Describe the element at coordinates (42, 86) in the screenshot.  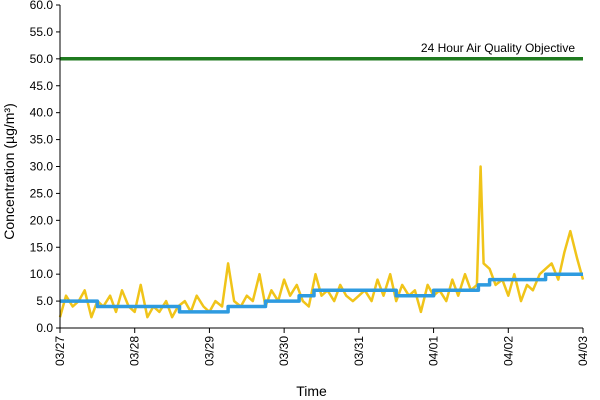
I see `y-tick-label: 45.0` at that location.